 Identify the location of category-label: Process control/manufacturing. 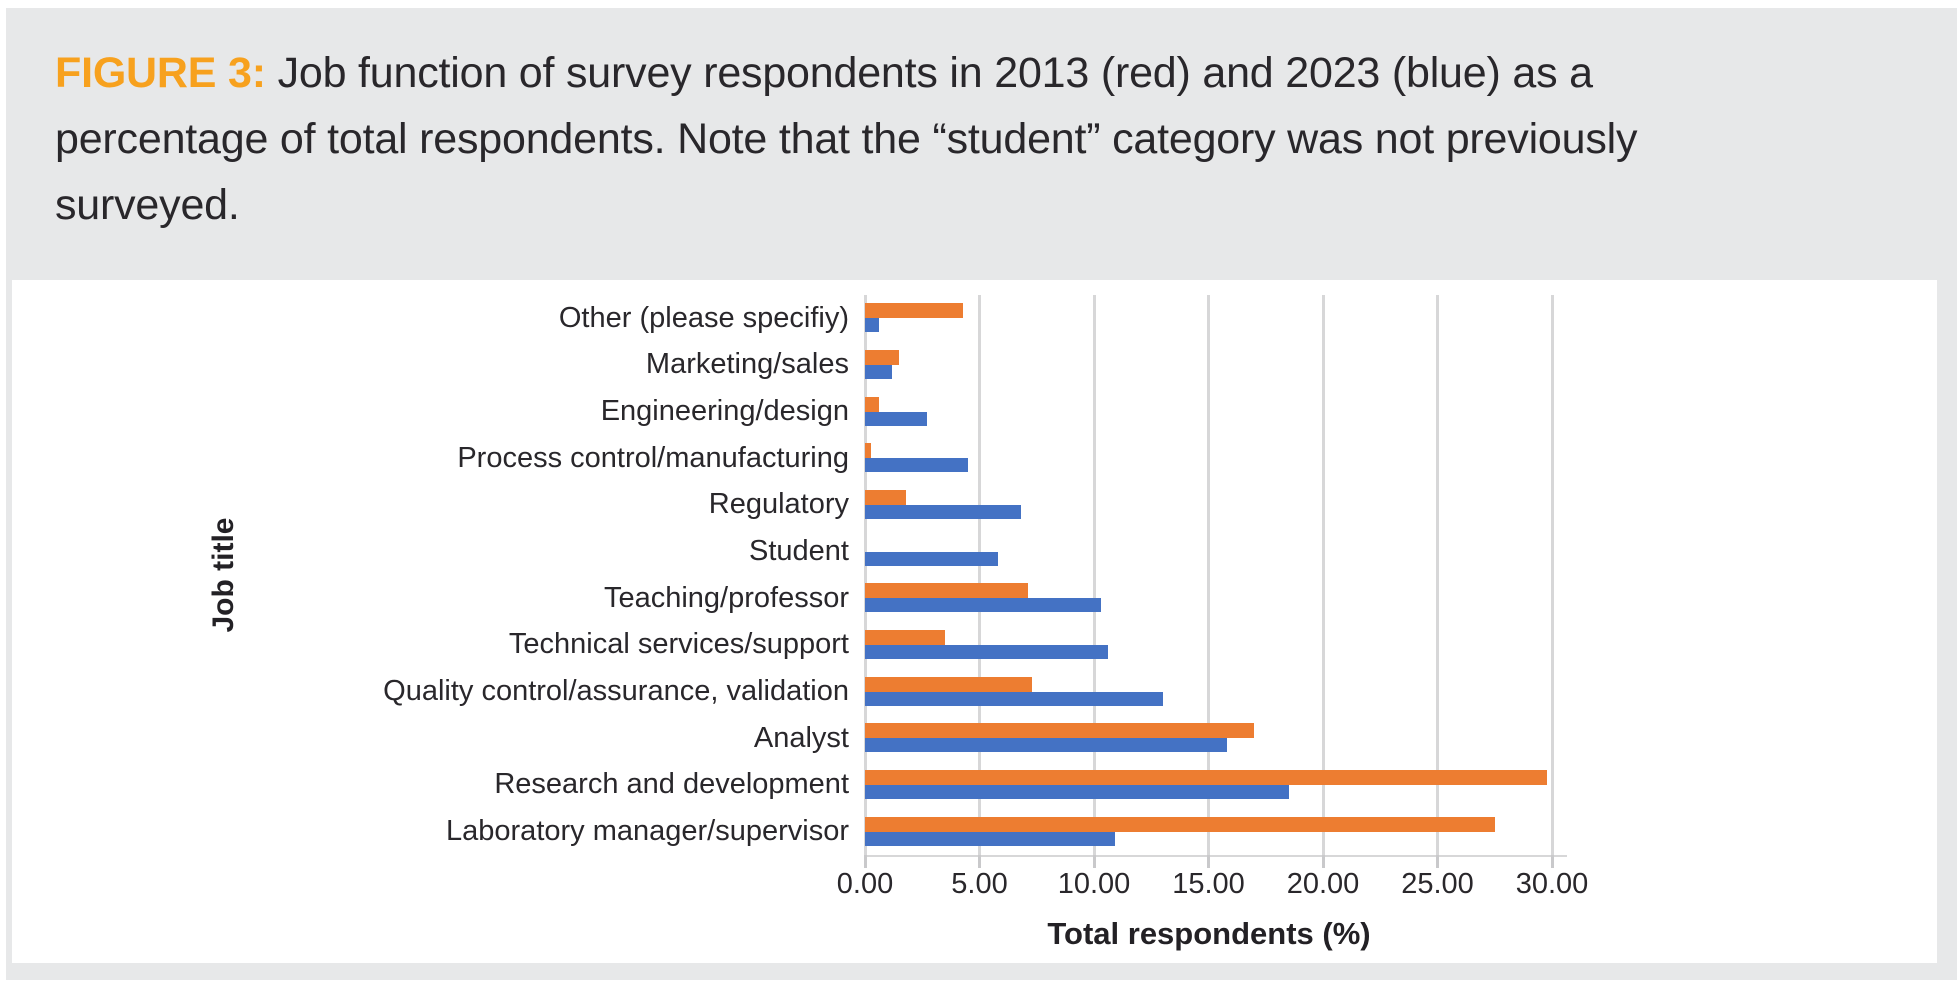
(653, 457).